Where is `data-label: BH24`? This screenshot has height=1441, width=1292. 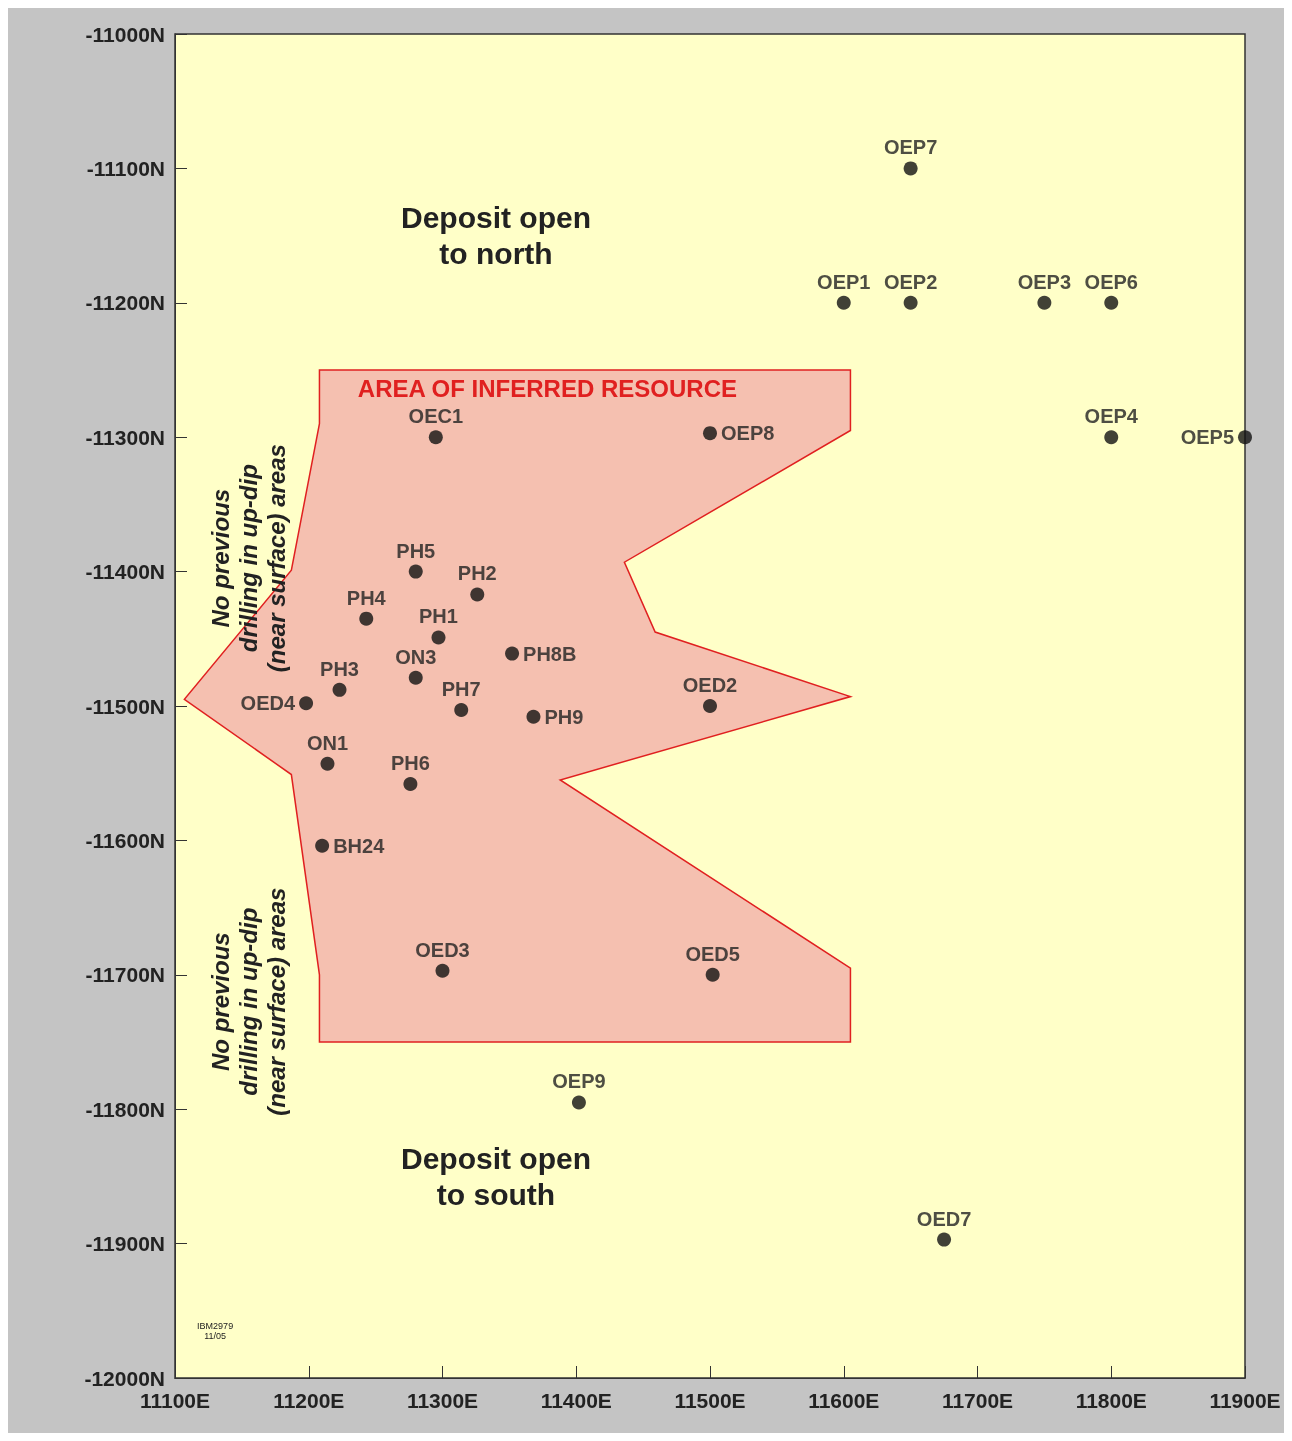
data-label: BH24 is located at coordinates (359, 845).